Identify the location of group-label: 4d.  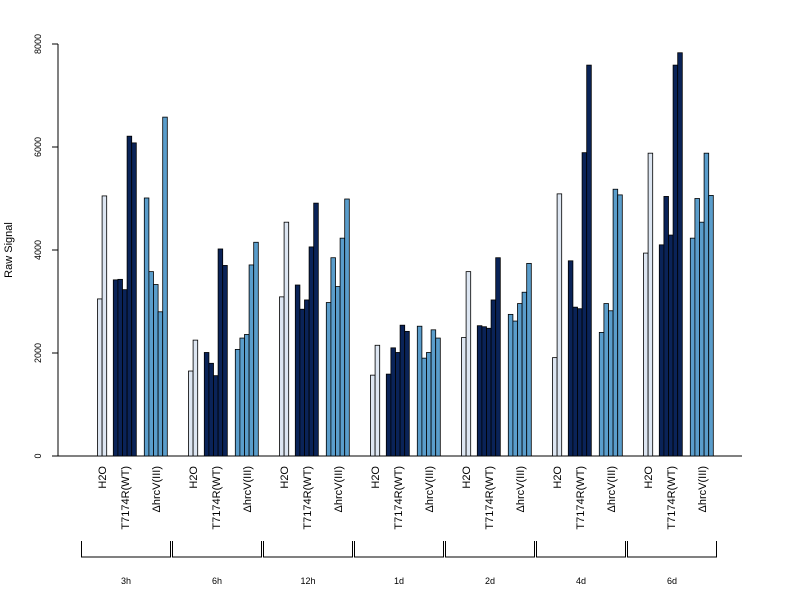
(581, 581).